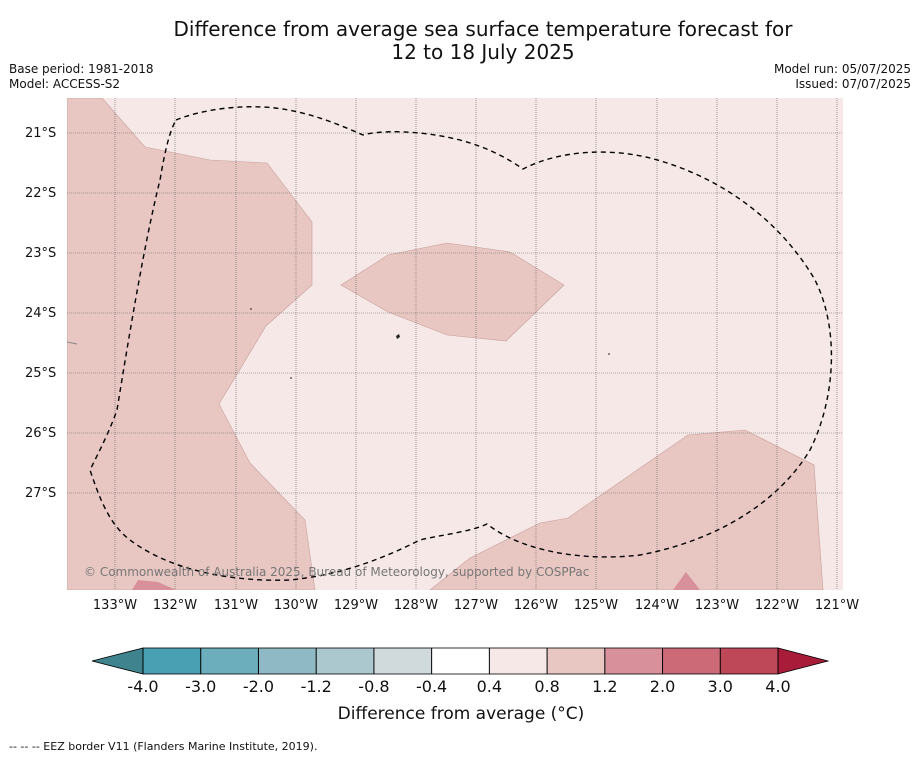  Describe the element at coordinates (374, 686) in the screenshot. I see `colorbar-tick-label: -0.8` at that location.